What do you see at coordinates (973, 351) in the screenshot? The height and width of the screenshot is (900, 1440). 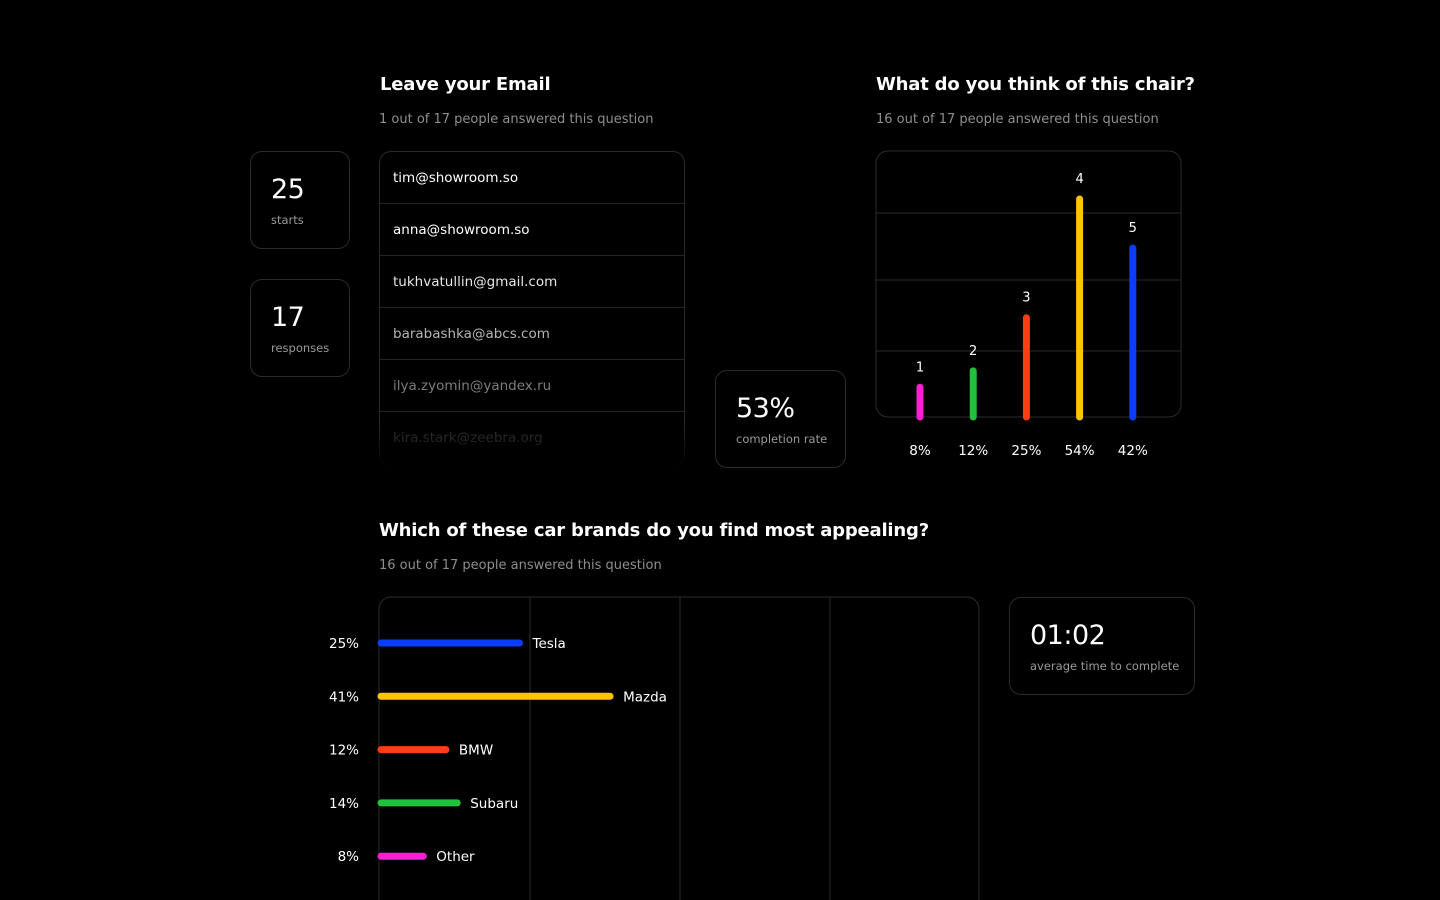 I see `bar-category-label: 2` at bounding box center [973, 351].